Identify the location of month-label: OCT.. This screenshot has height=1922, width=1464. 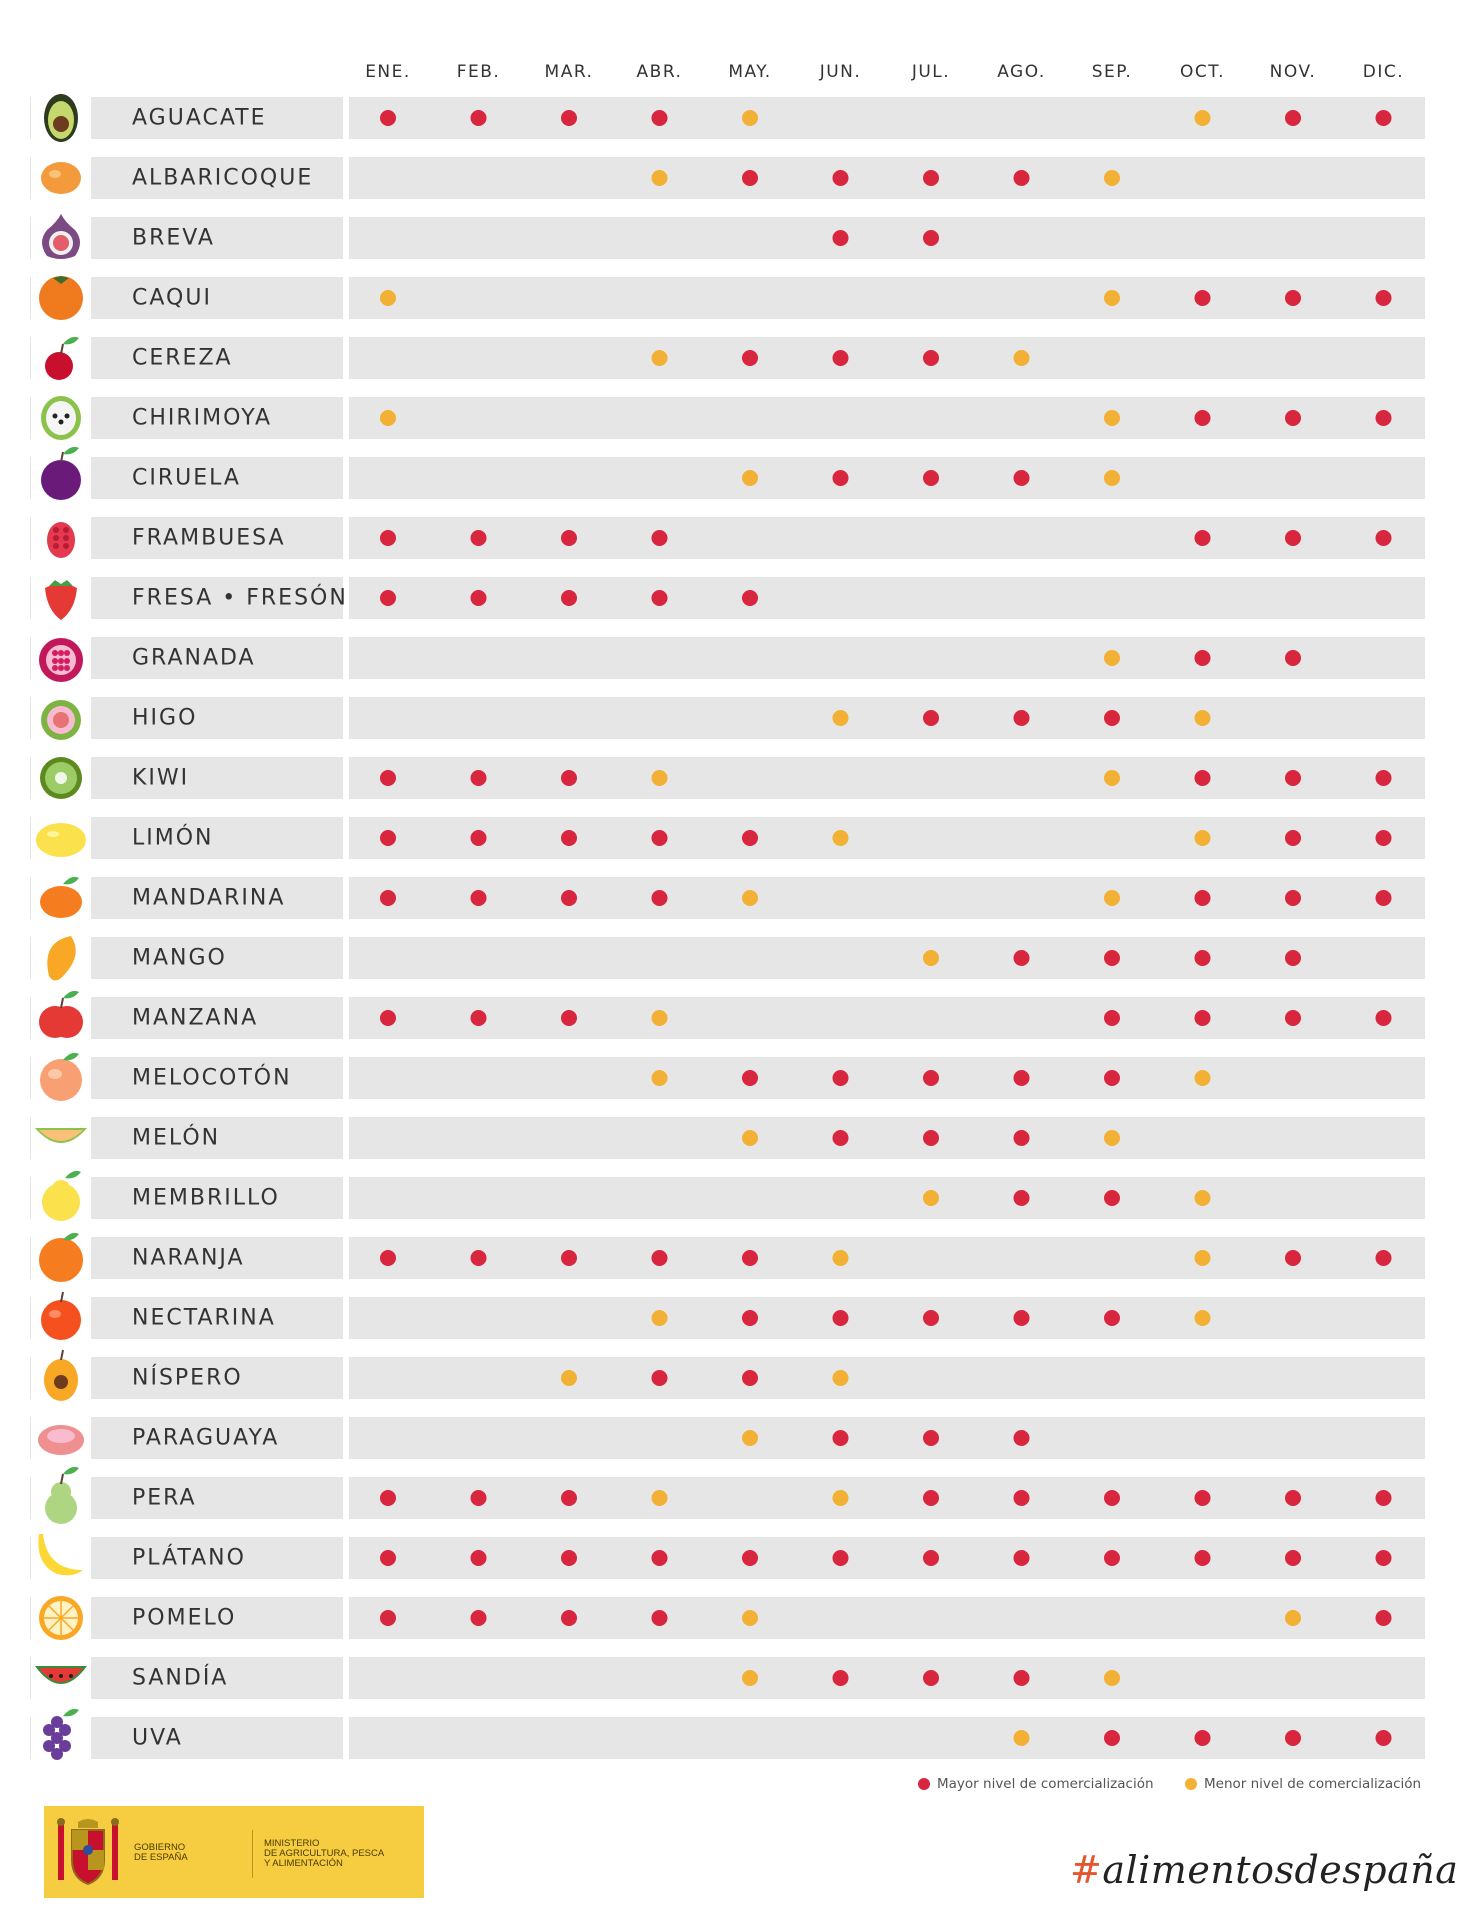
(1202, 72).